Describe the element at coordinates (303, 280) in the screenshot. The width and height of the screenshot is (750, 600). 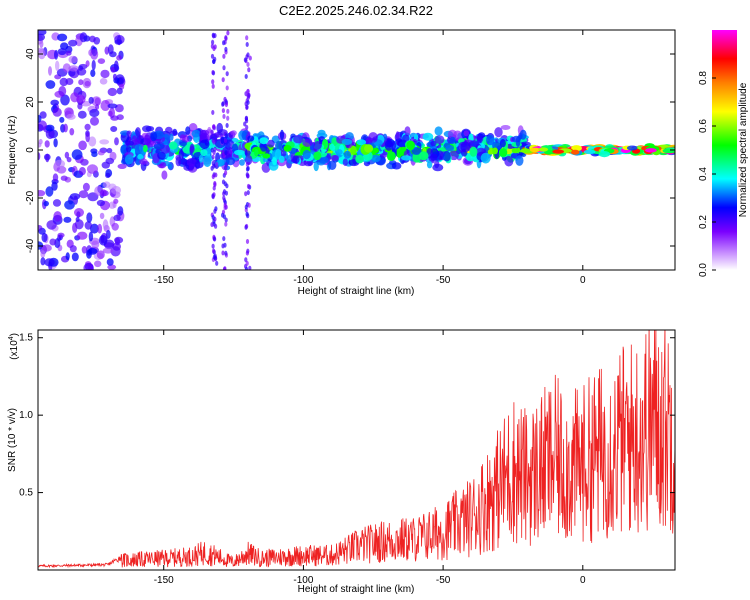
I see `spectrogram-x-tick-label: -100` at that location.